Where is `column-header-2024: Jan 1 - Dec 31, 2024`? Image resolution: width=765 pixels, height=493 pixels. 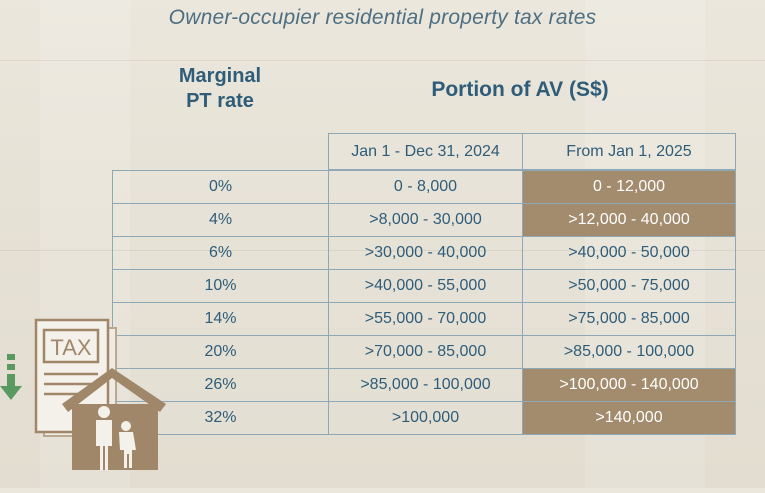 column-header-2024: Jan 1 - Dec 31, 2024 is located at coordinates (425, 151).